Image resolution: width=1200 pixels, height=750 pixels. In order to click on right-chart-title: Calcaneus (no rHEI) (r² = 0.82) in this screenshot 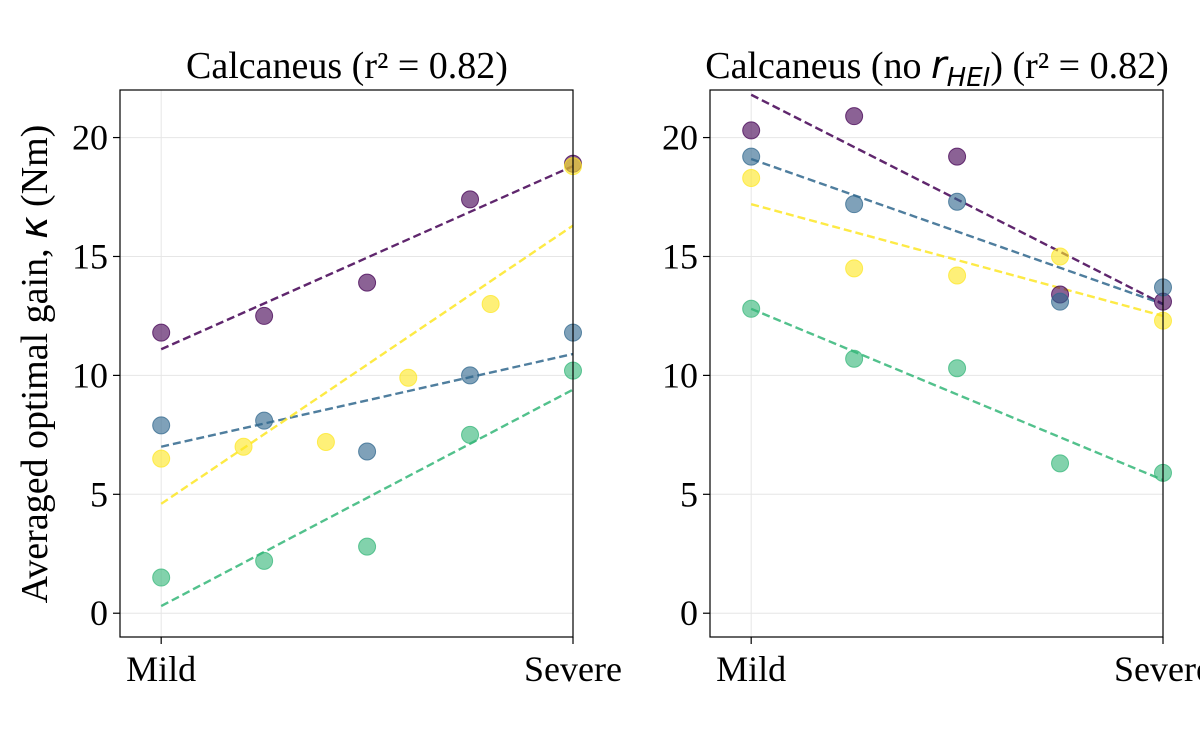, I will do `click(937, 68)`.